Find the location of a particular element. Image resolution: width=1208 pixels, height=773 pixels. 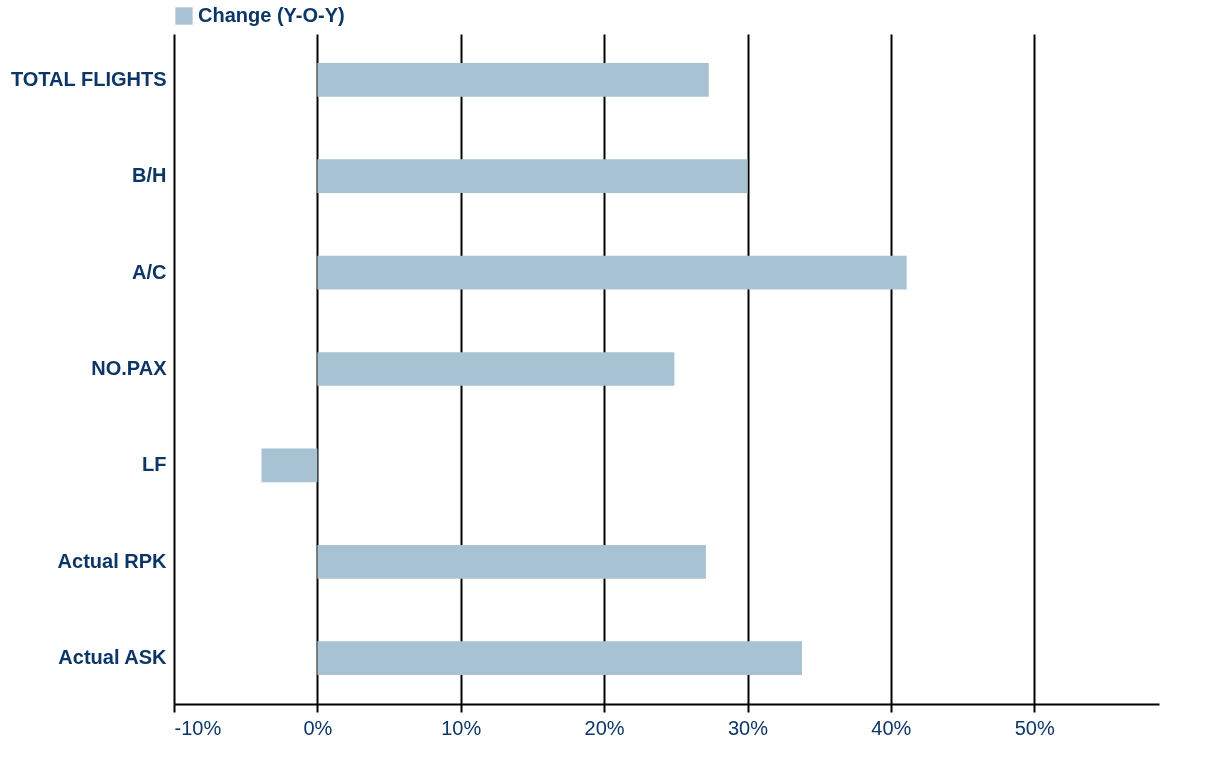

x-tick-label: 40% is located at coordinates (891, 727).